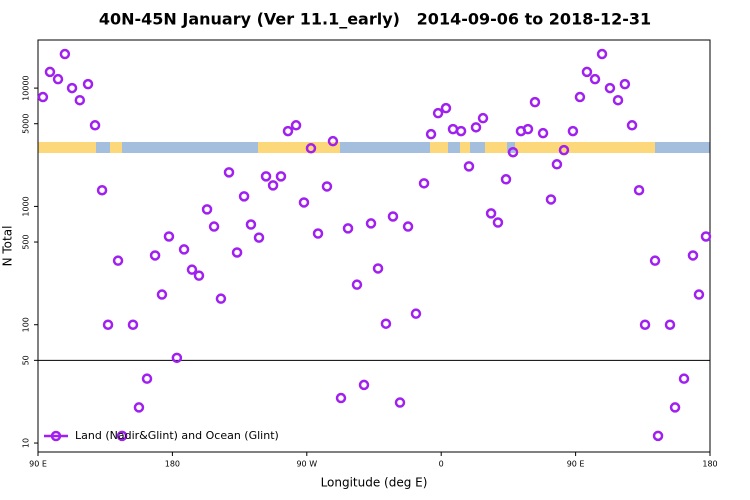  Describe the element at coordinates (26, 324) in the screenshot. I see `y-tick-label: 100` at that location.